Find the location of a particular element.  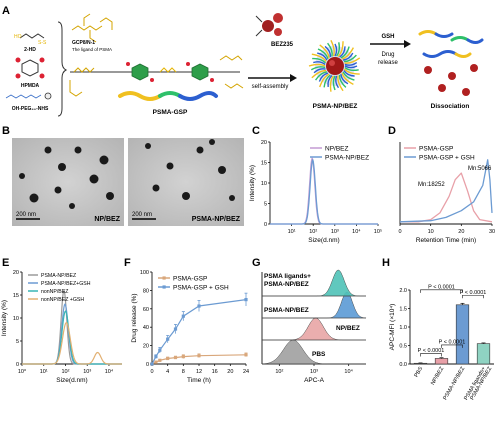

y-tick-label: 15 is located at coordinates (16, 296).